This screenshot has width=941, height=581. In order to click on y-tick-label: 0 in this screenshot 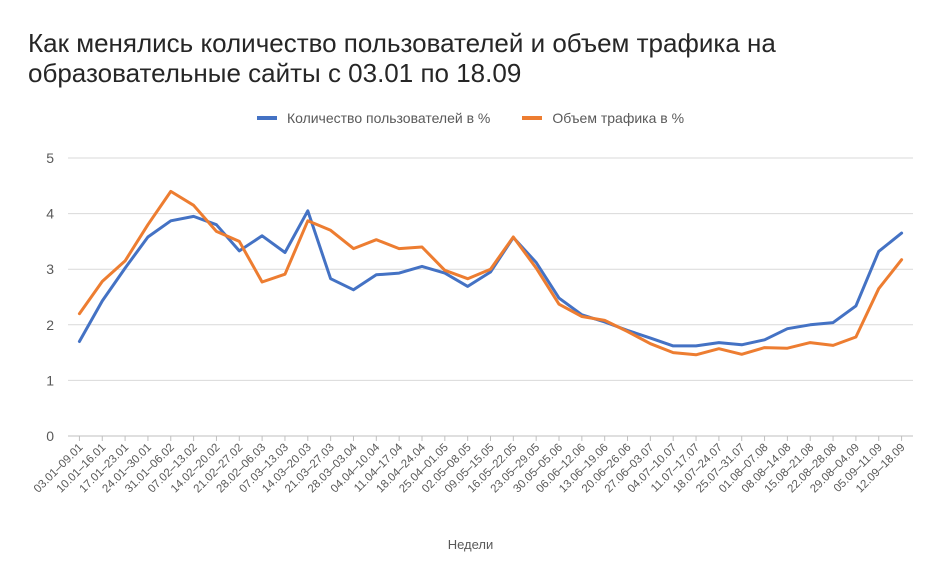, I will do `click(50, 436)`.